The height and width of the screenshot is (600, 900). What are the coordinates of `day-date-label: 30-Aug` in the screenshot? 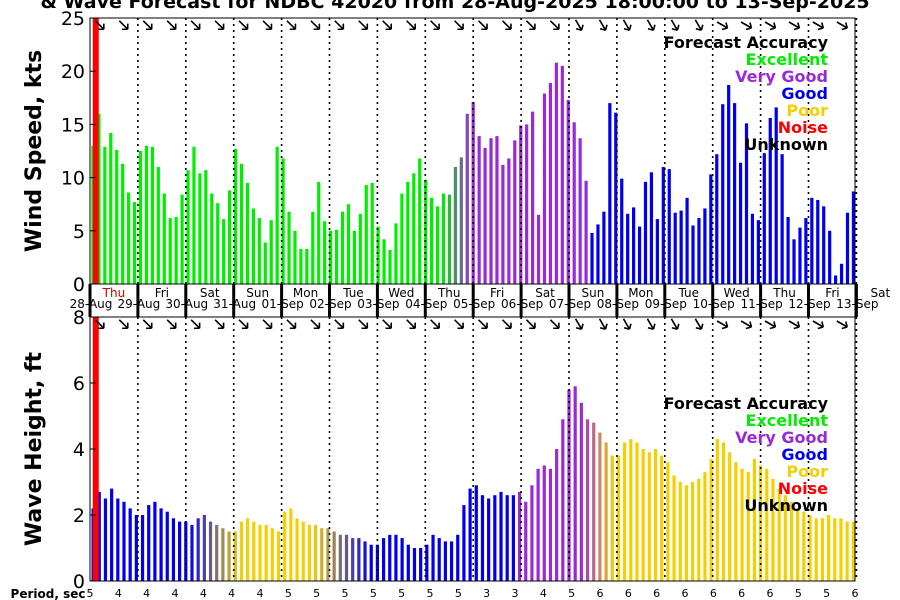 It's located at (186, 304).